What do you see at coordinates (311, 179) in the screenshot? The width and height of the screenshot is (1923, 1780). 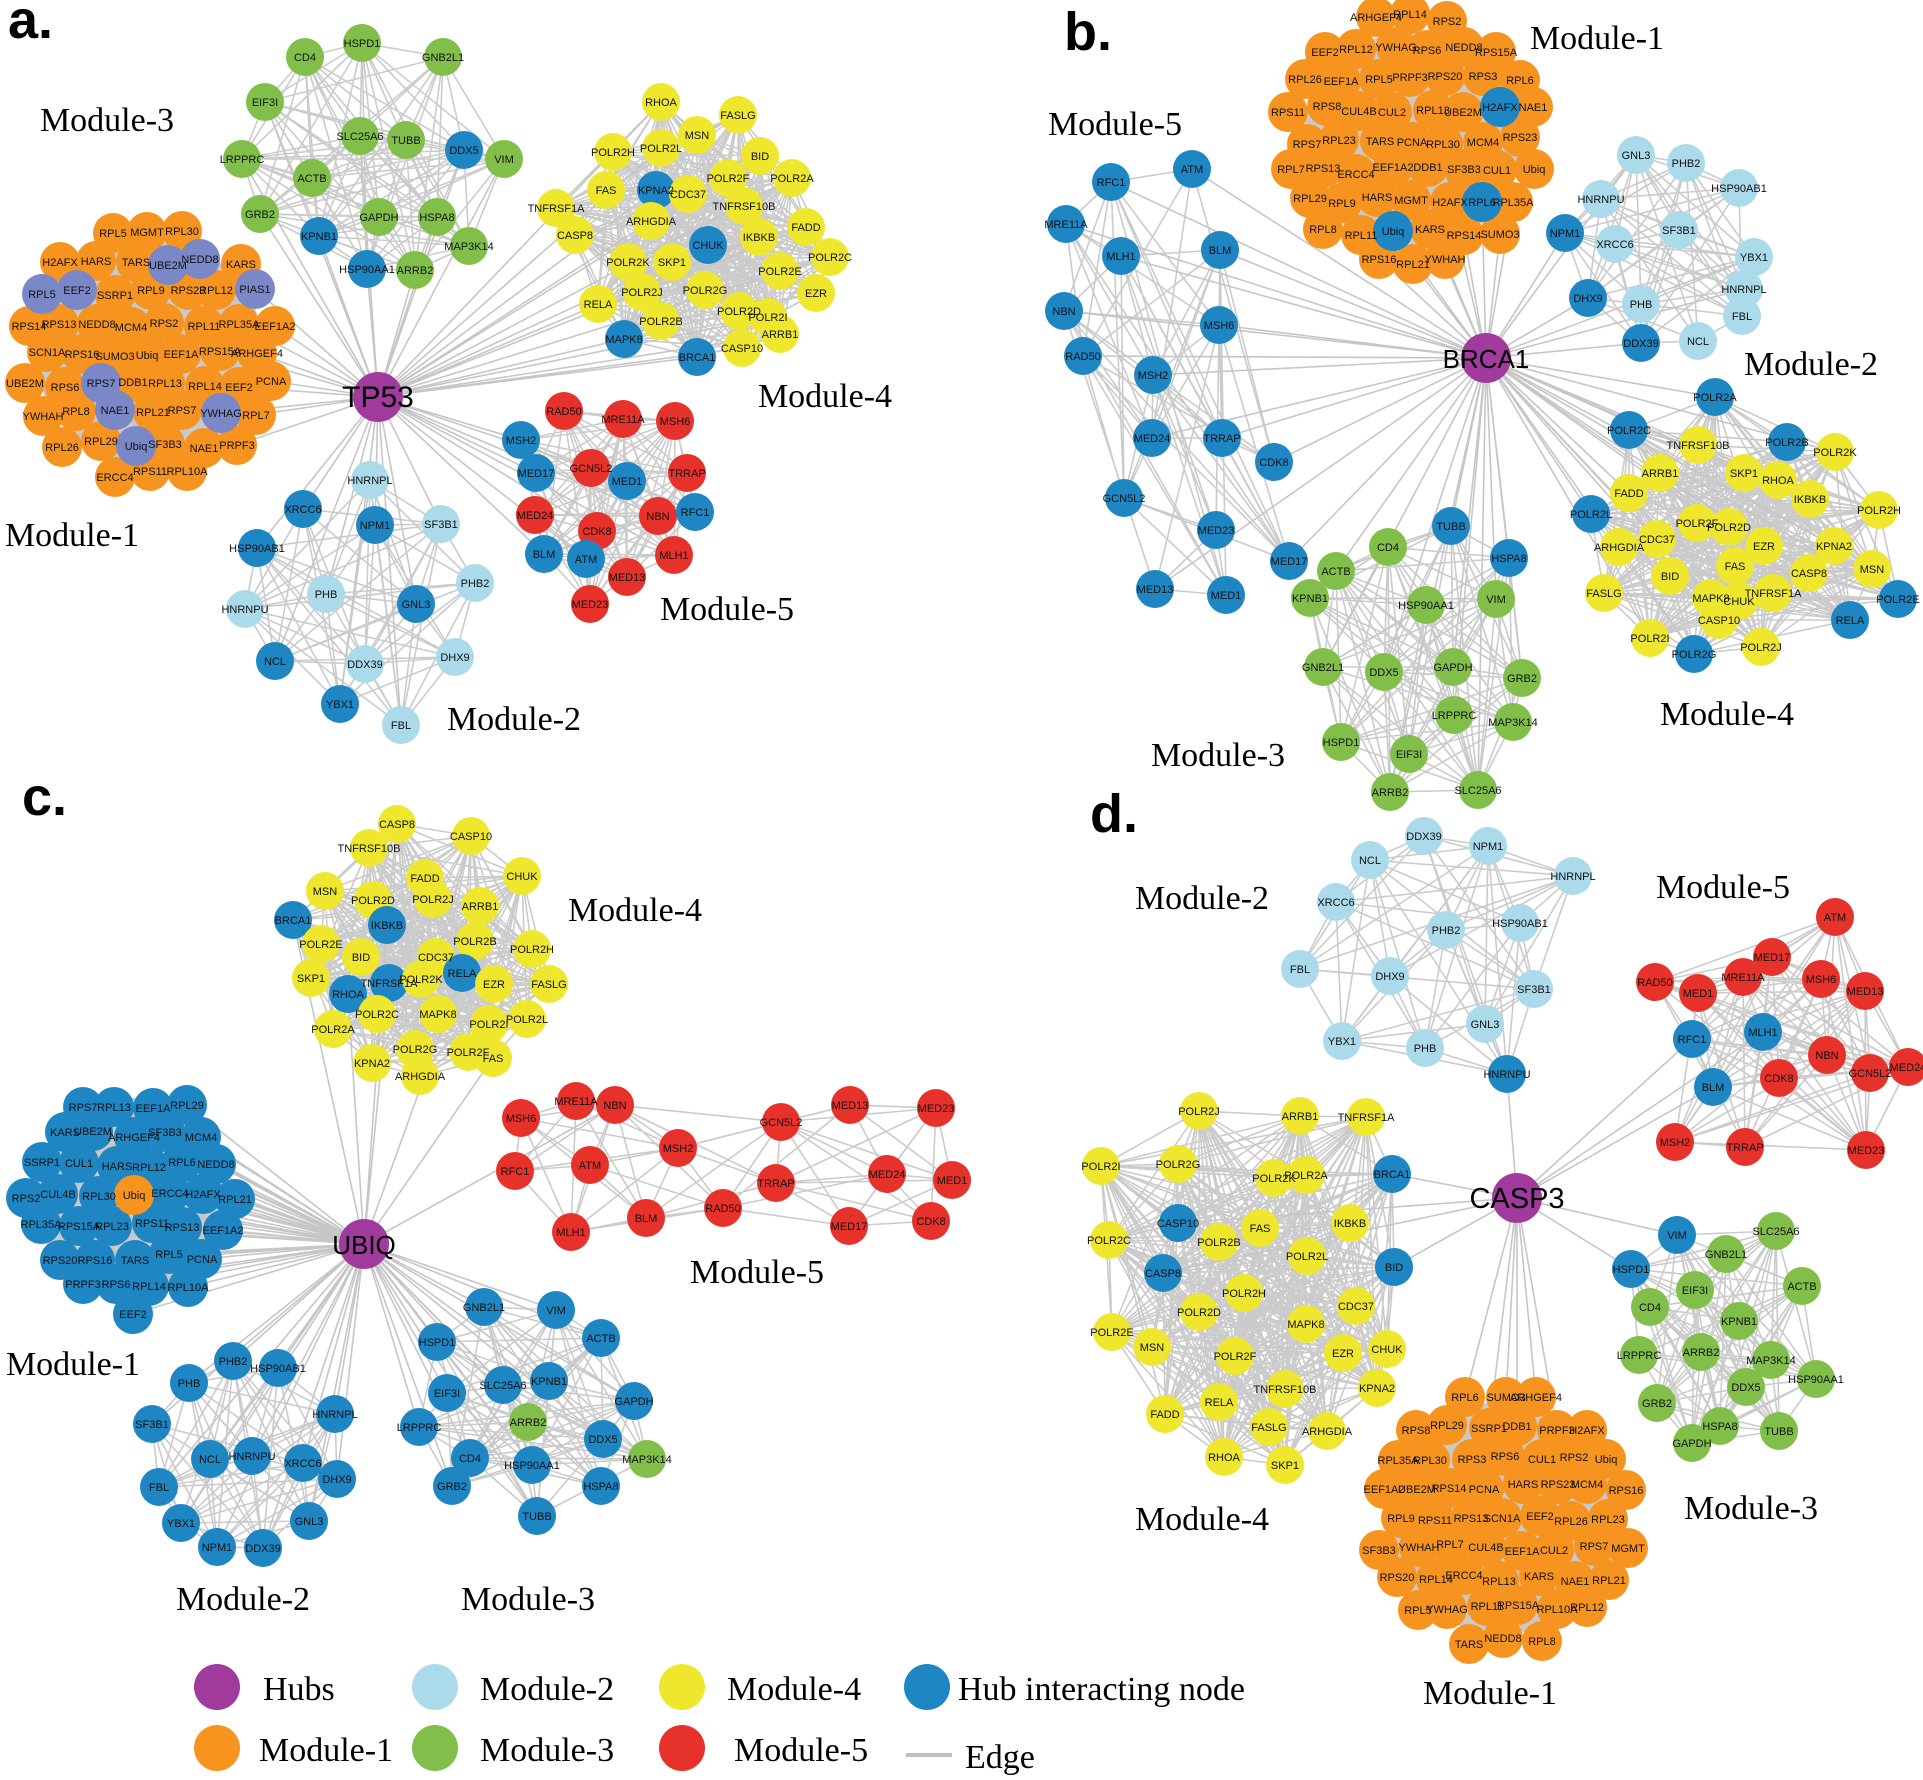 I see `svg-text: ACTB` at bounding box center [311, 179].